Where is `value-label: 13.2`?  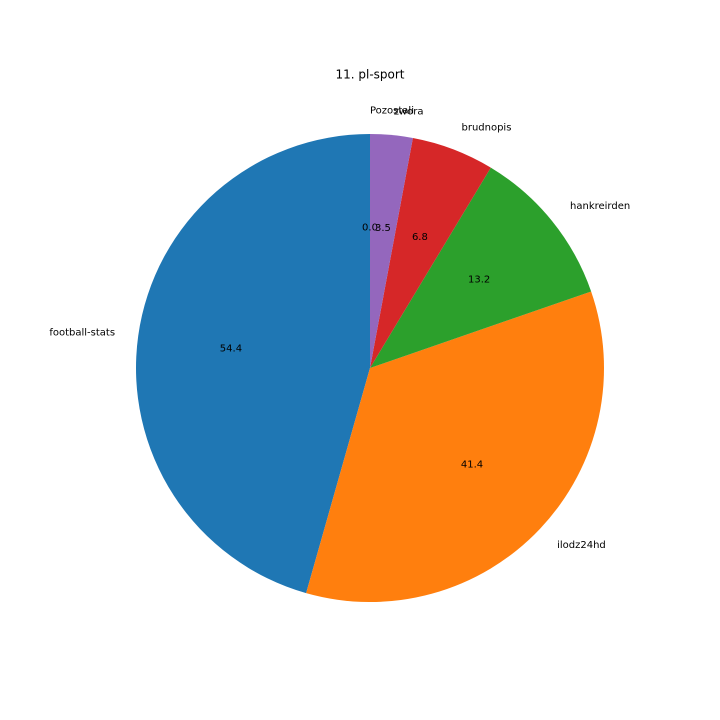 value-label: 13.2 is located at coordinates (479, 280).